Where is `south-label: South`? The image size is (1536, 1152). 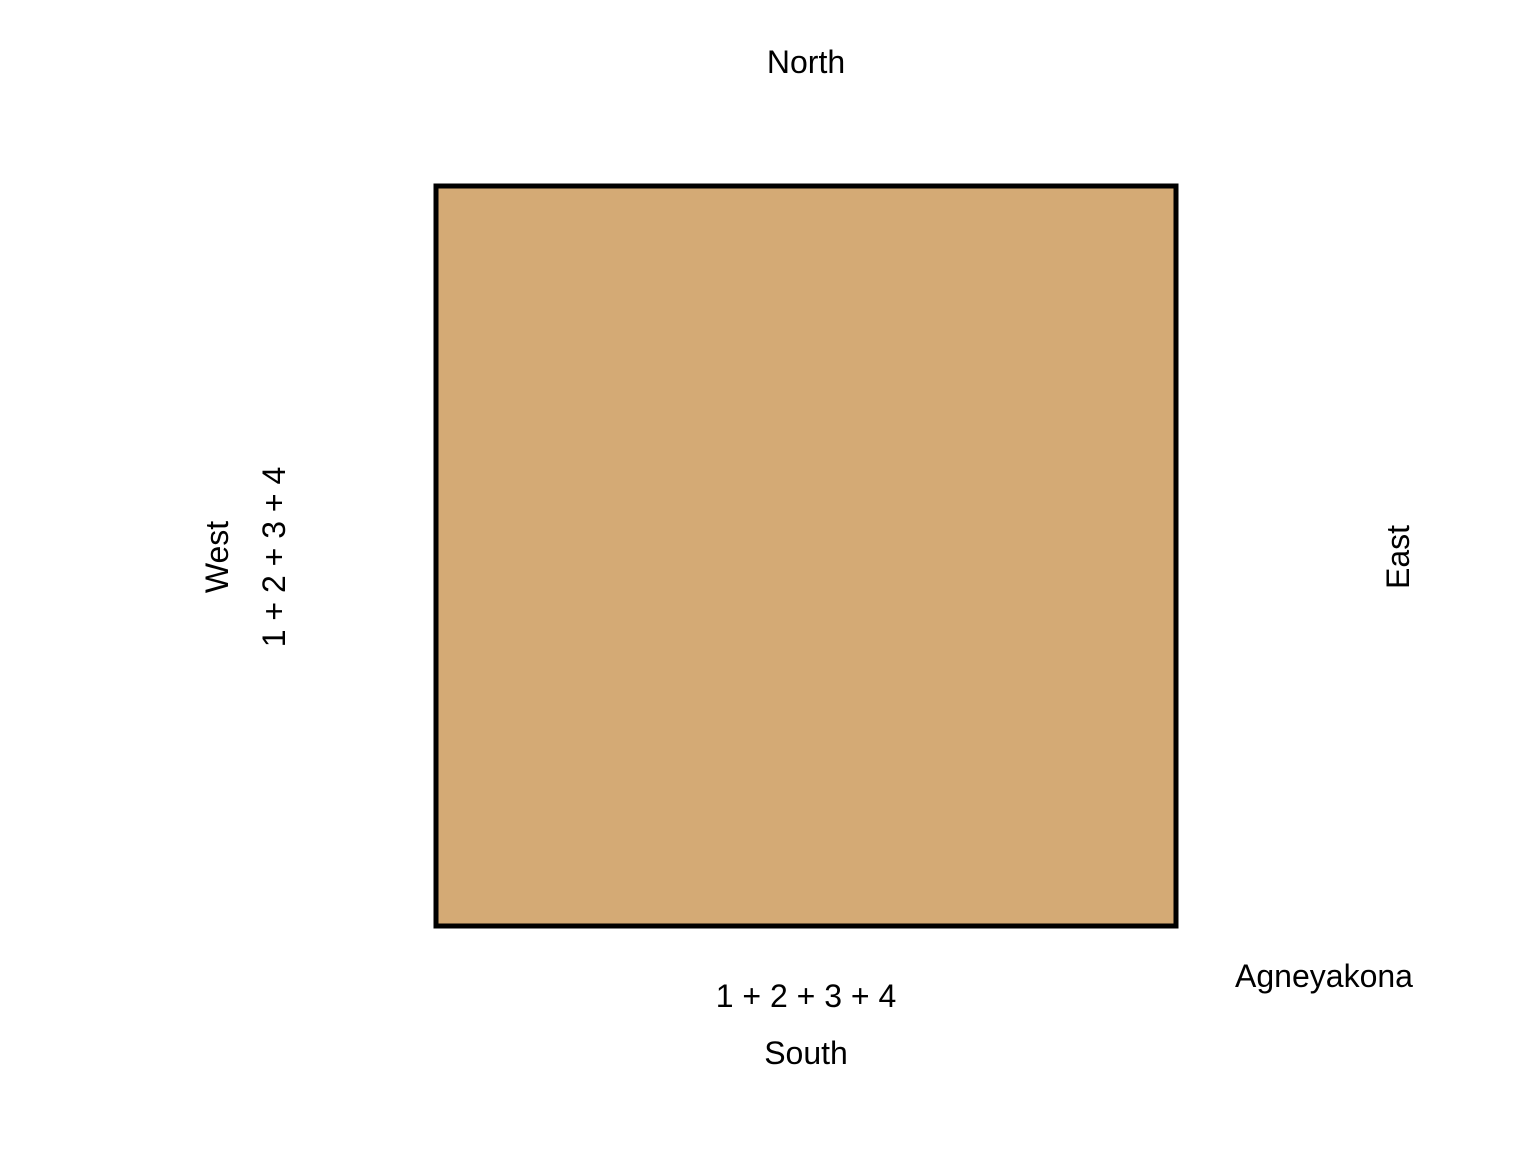 south-label: South is located at coordinates (806, 1053).